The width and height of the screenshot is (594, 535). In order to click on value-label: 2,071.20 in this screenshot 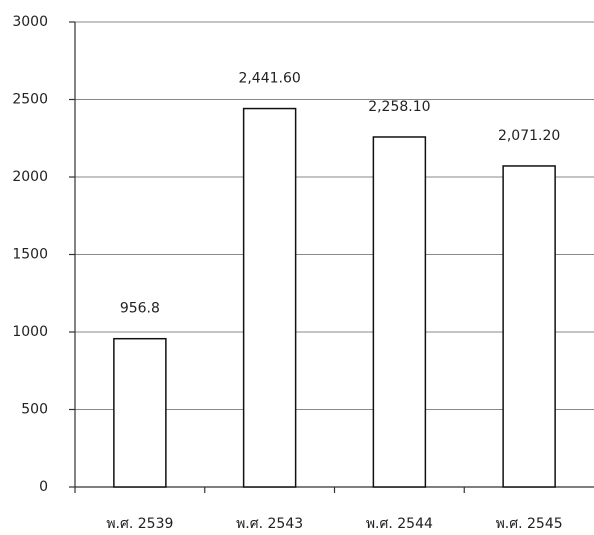, I will do `click(529, 136)`.